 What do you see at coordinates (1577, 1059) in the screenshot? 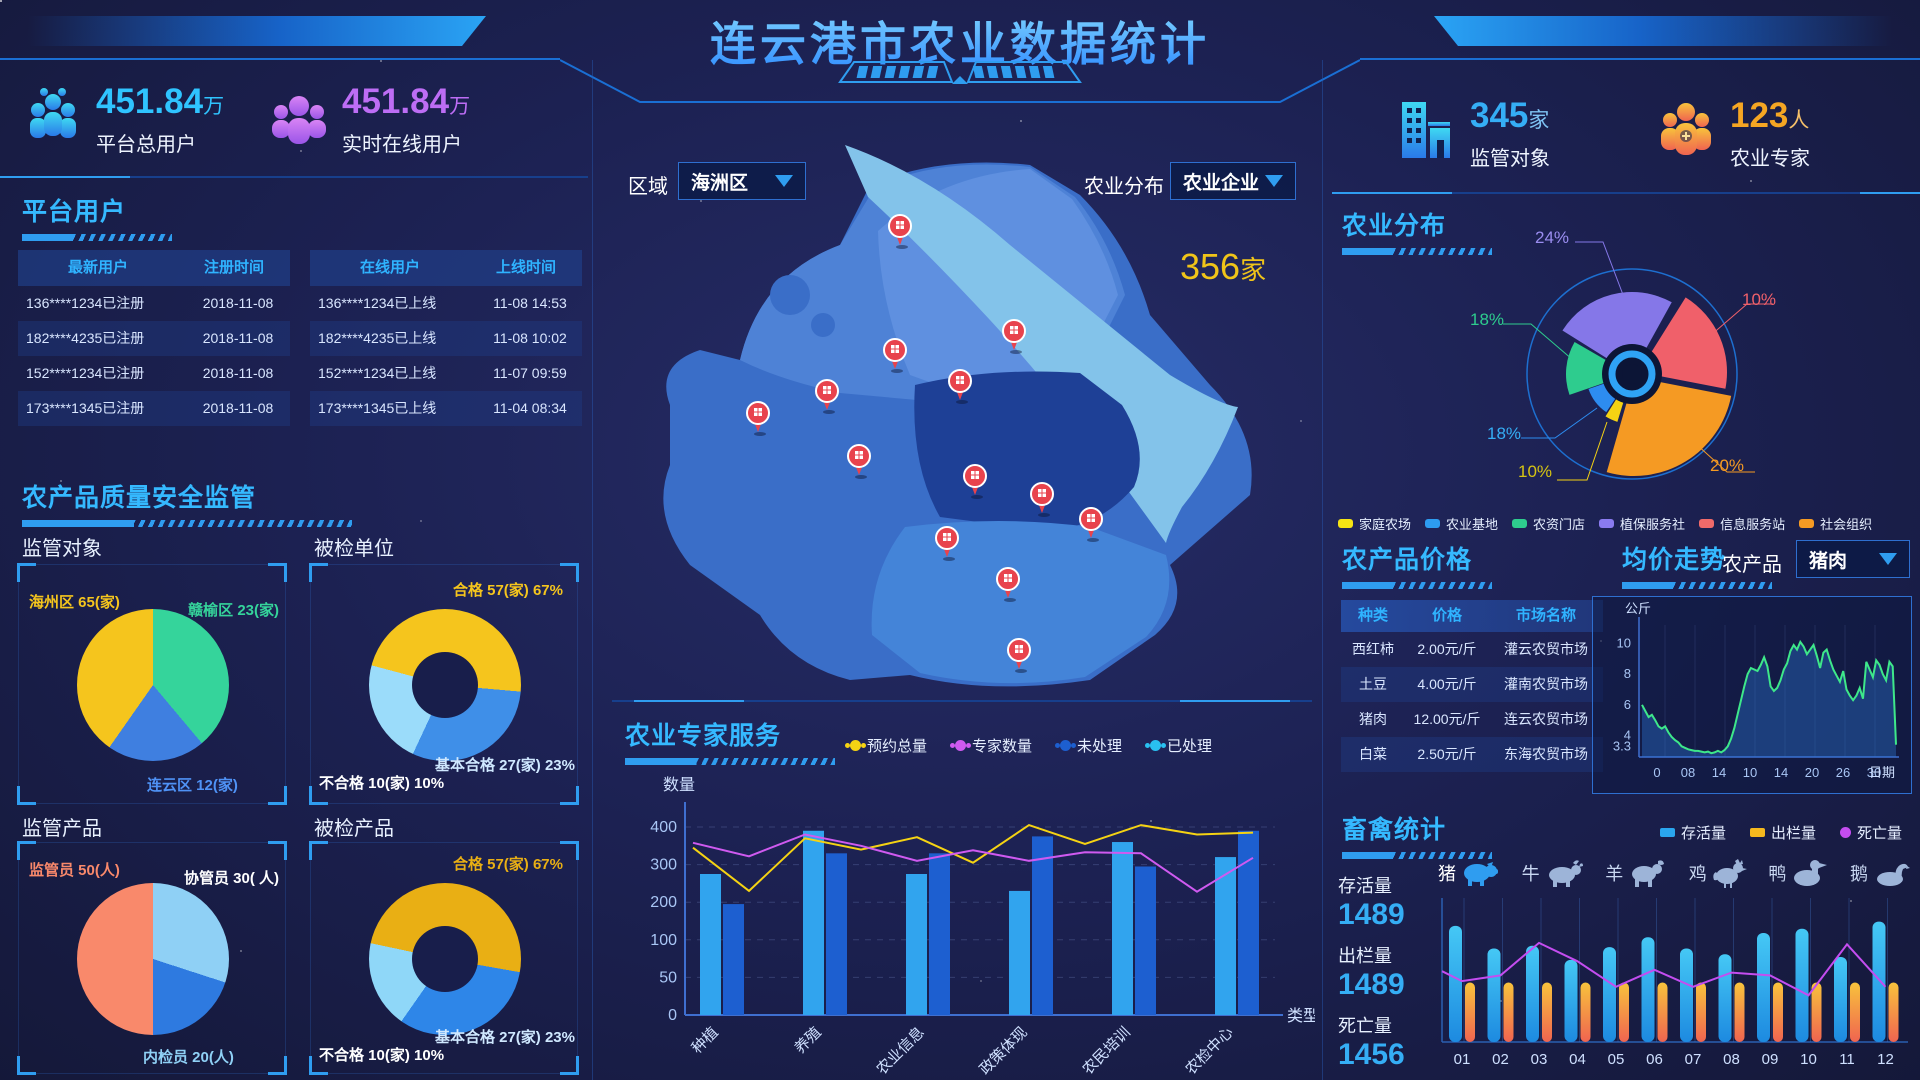
I see `svg-text: 04` at bounding box center [1577, 1059].